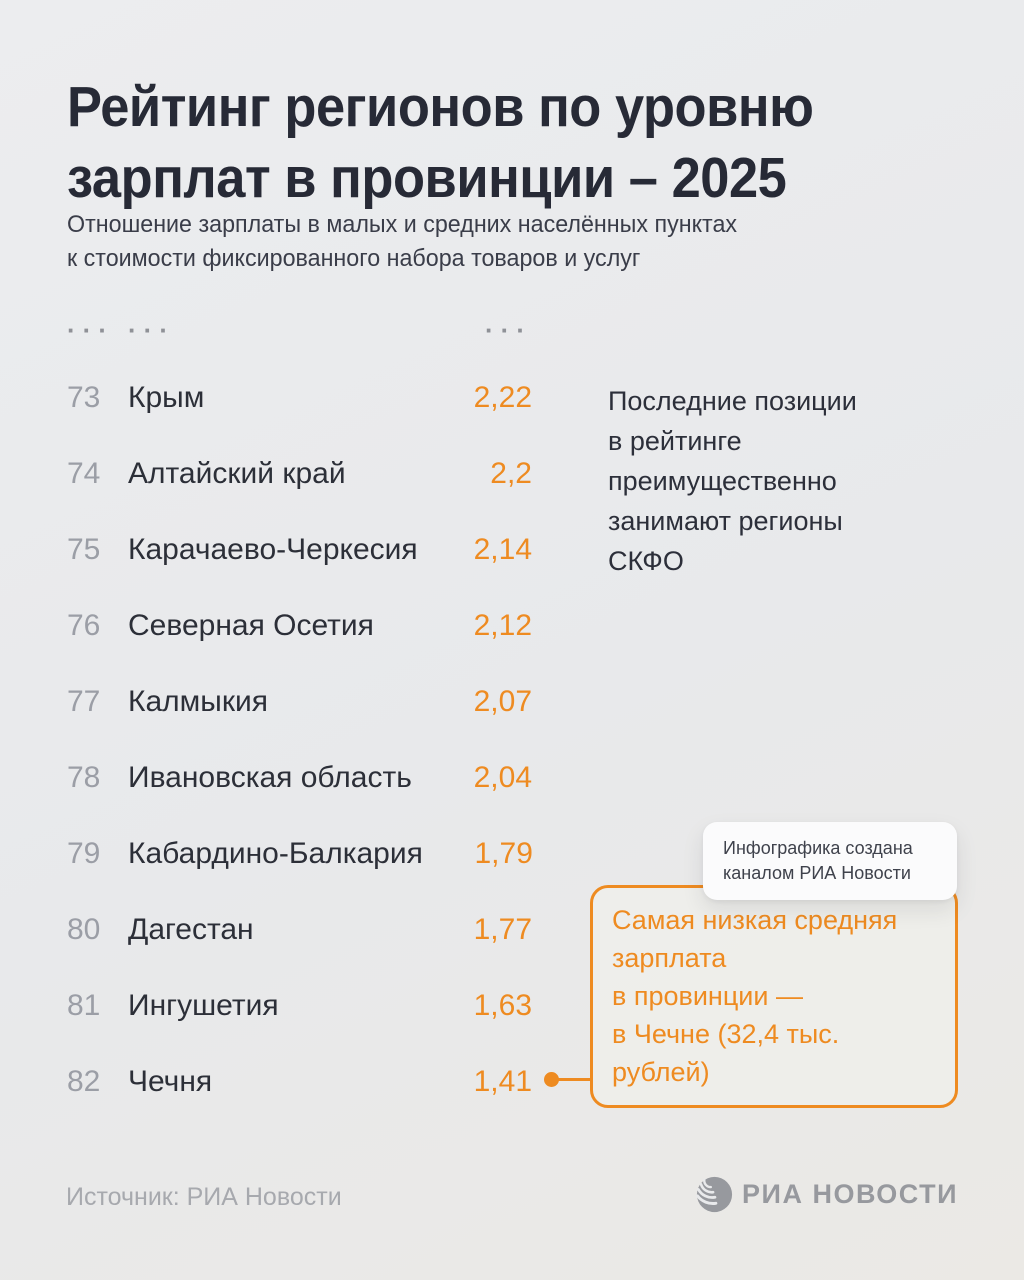 The width and height of the screenshot is (1024, 1280). I want to click on row-value: 2,22, so click(502, 397).